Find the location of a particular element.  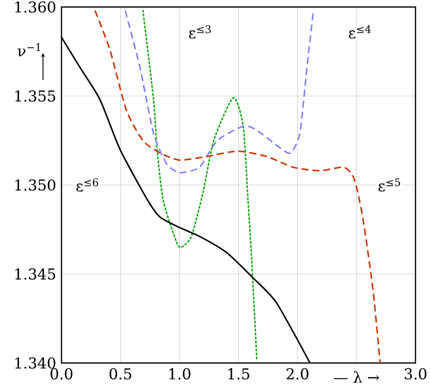

x-tick-label: 0.0 is located at coordinates (61, 374).